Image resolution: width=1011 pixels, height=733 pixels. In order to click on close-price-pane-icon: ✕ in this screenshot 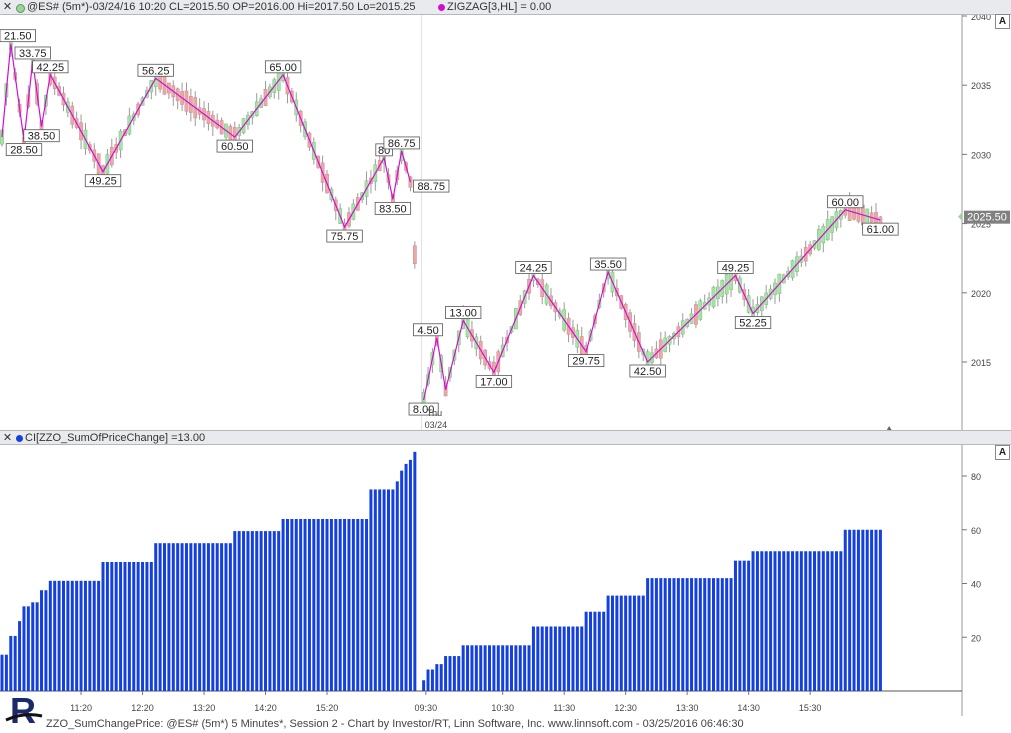, I will do `click(7, 7)`.